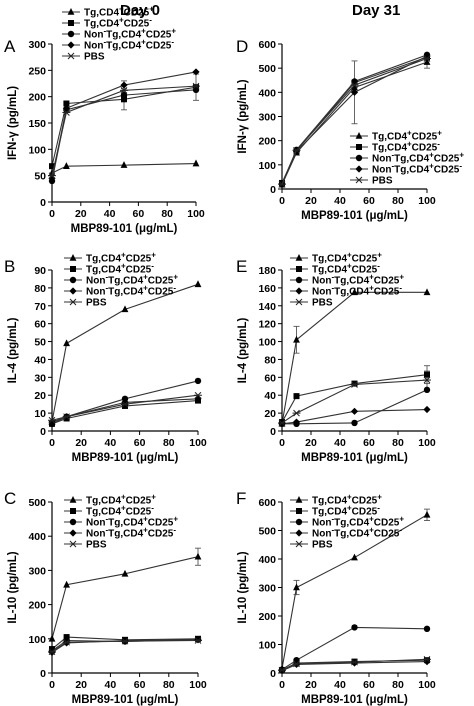 The height and width of the screenshot is (706, 474). I want to click on panel-d-legend-label-1: Tg,CD4+CD25-, so click(406, 146).